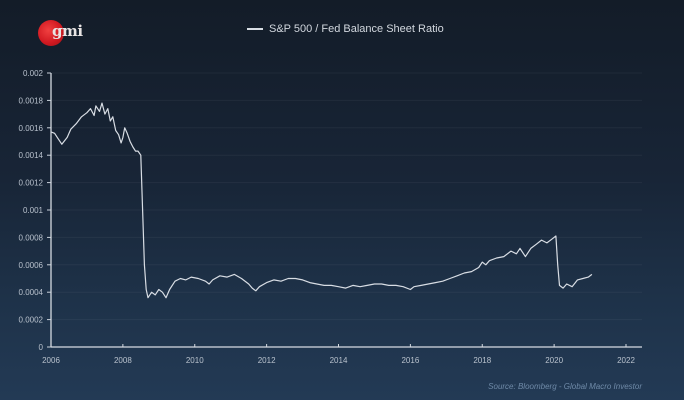 The image size is (684, 400). What do you see at coordinates (51, 33) in the screenshot?
I see `gmi-logo-mark` at bounding box center [51, 33].